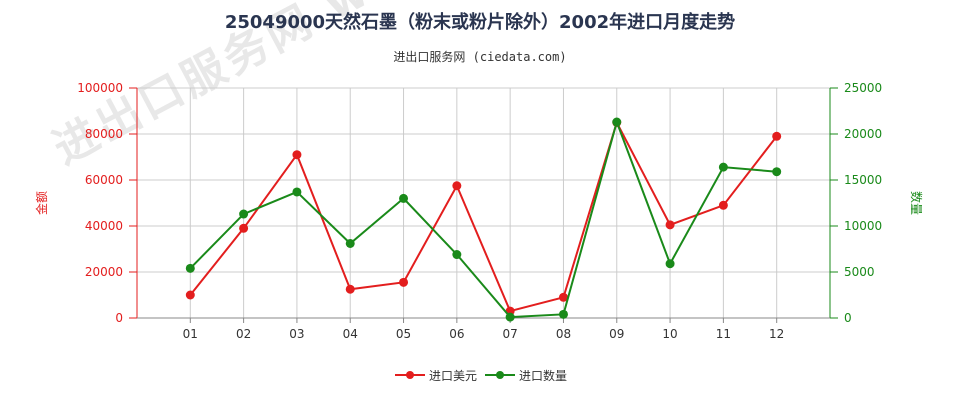 This screenshot has height=400, width=960. Describe the element at coordinates (453, 375) in the screenshot. I see `legend-label-usd: 进口美元` at that location.